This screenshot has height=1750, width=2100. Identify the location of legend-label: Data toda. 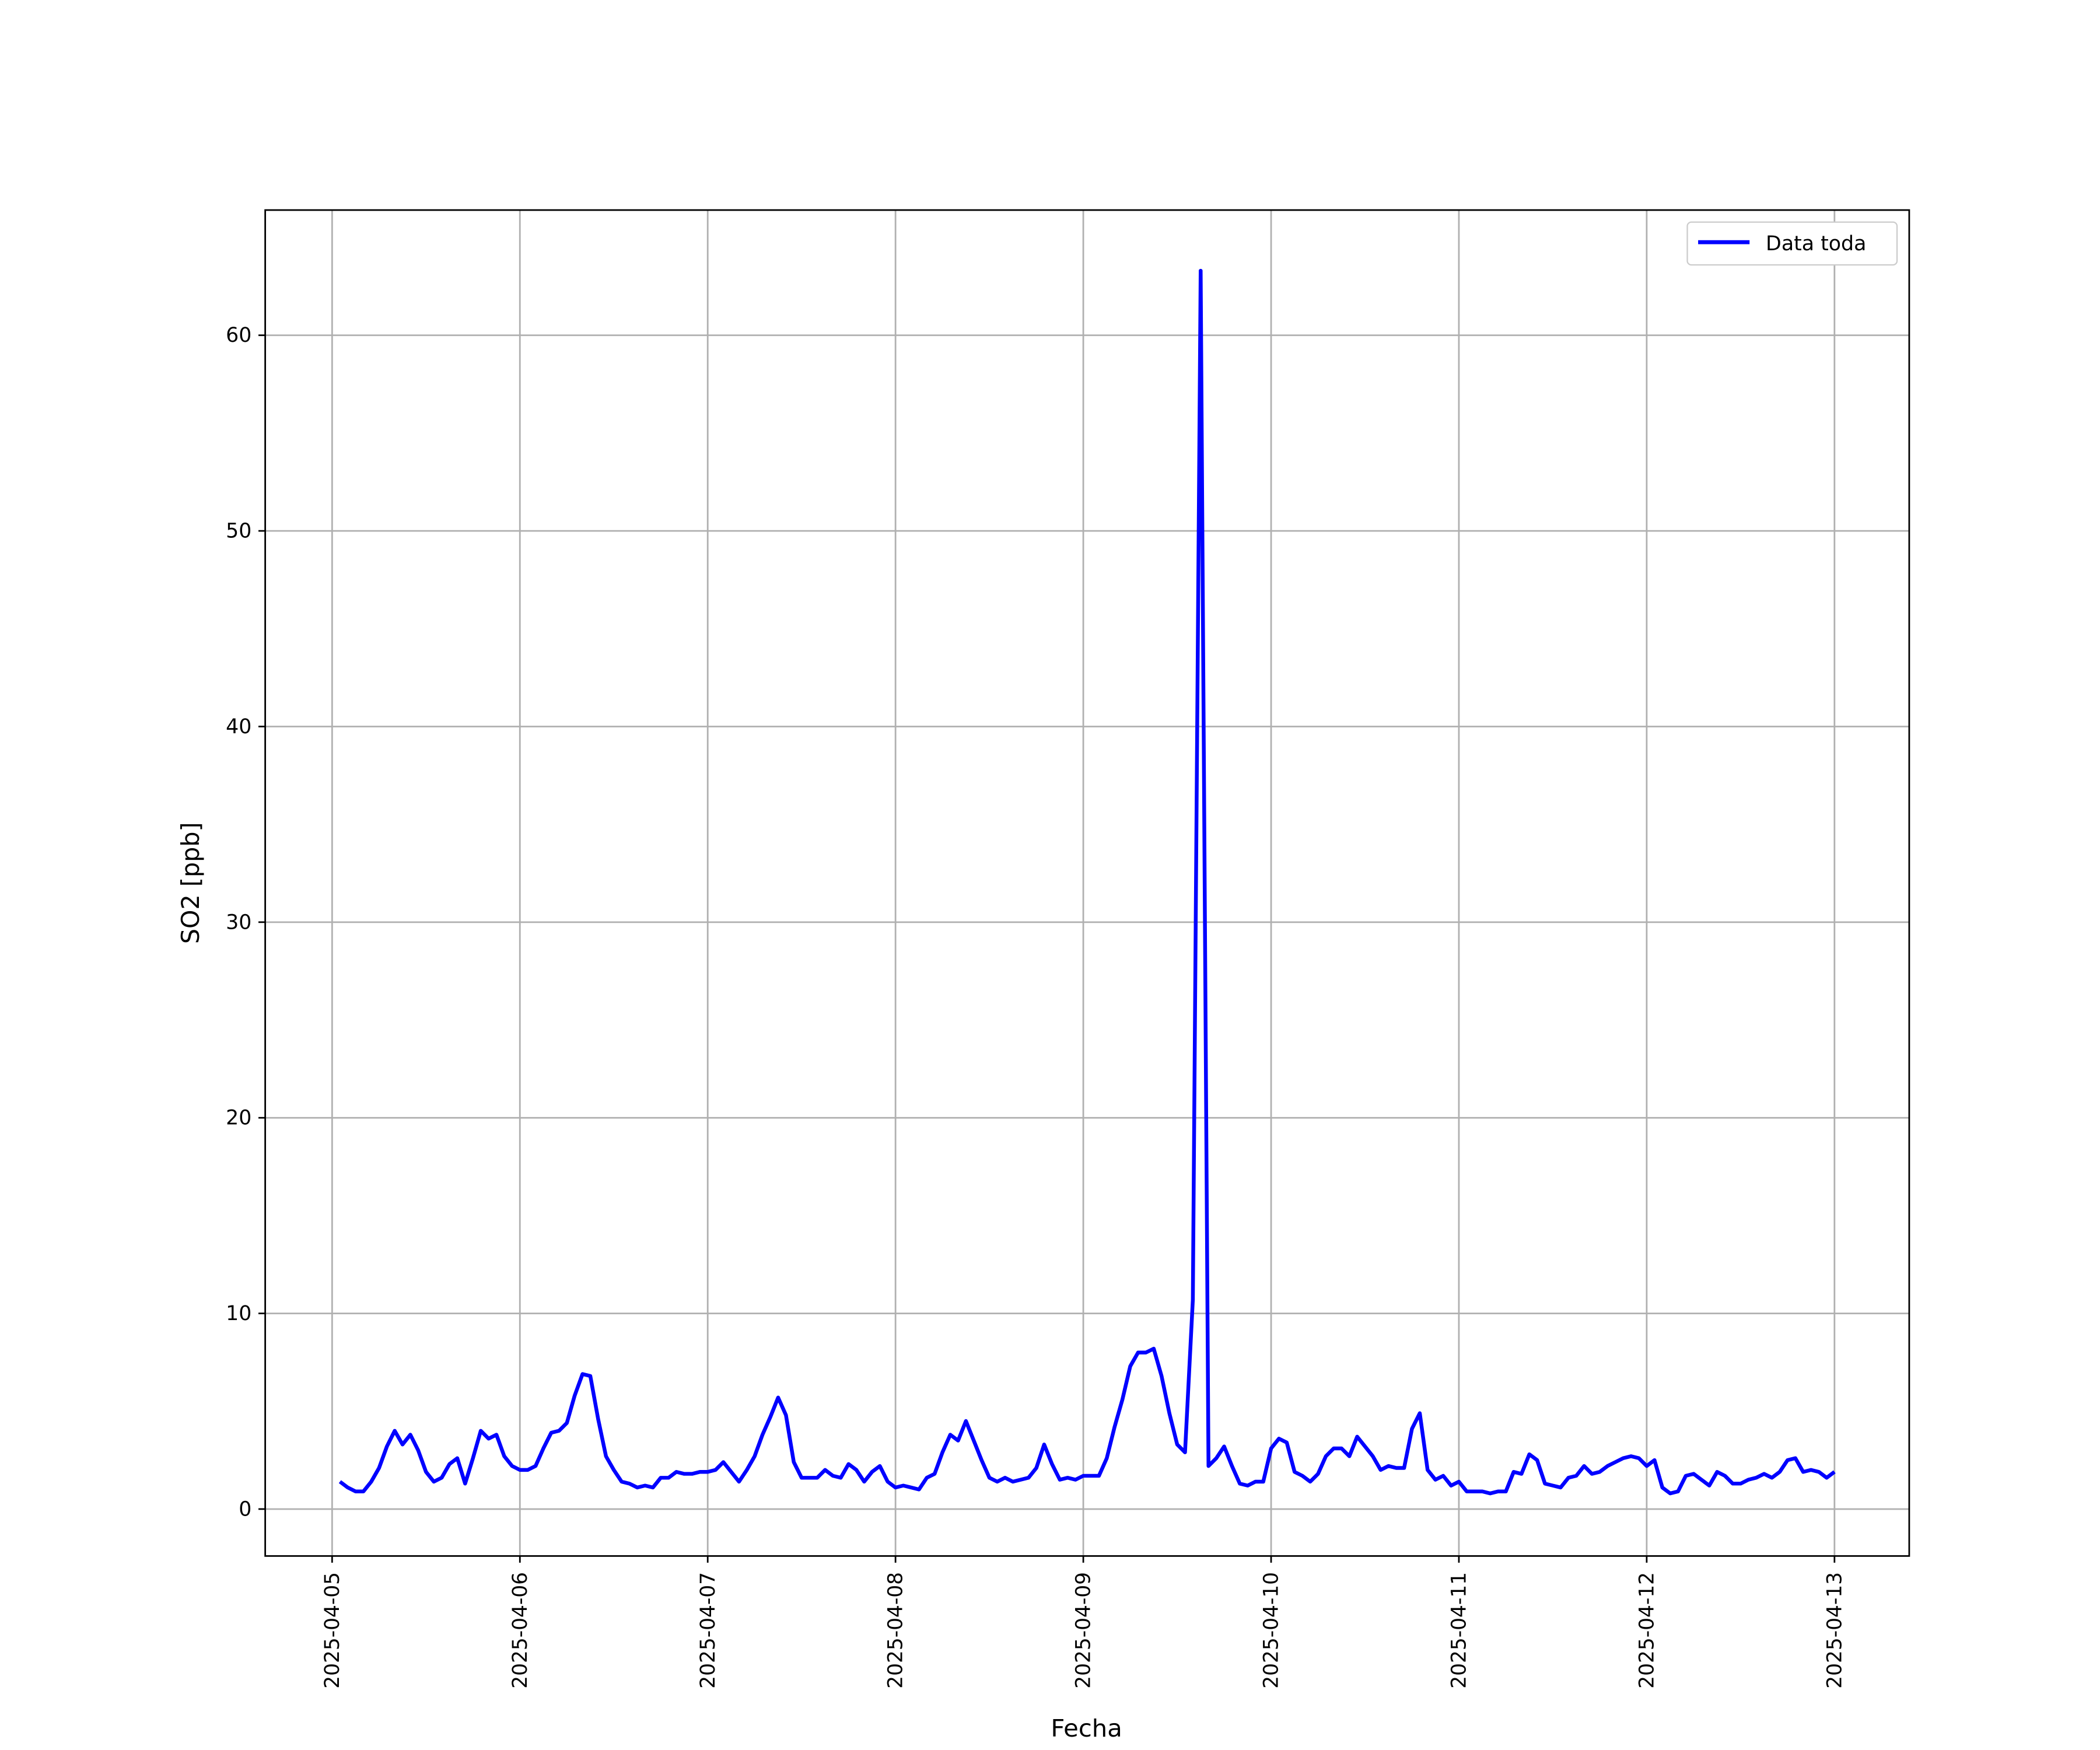
(1816, 244).